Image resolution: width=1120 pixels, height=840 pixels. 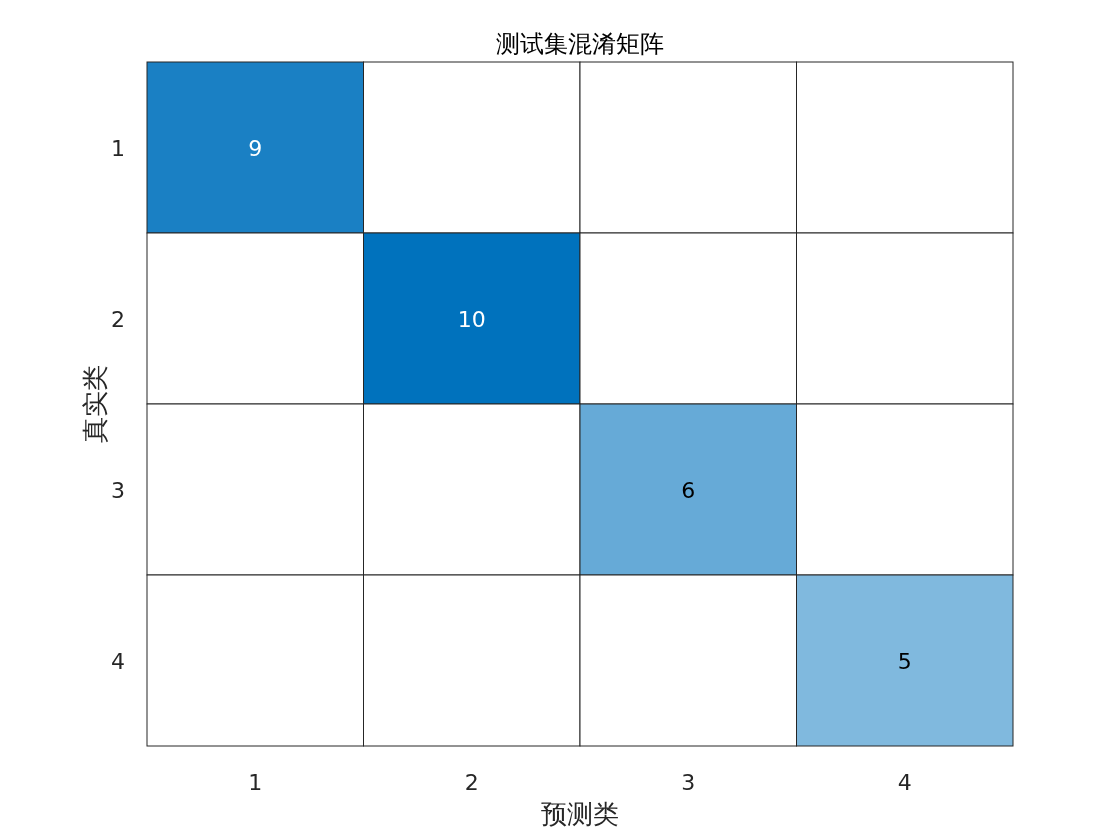 I want to click on y-tick-label: 2, so click(x=118, y=319).